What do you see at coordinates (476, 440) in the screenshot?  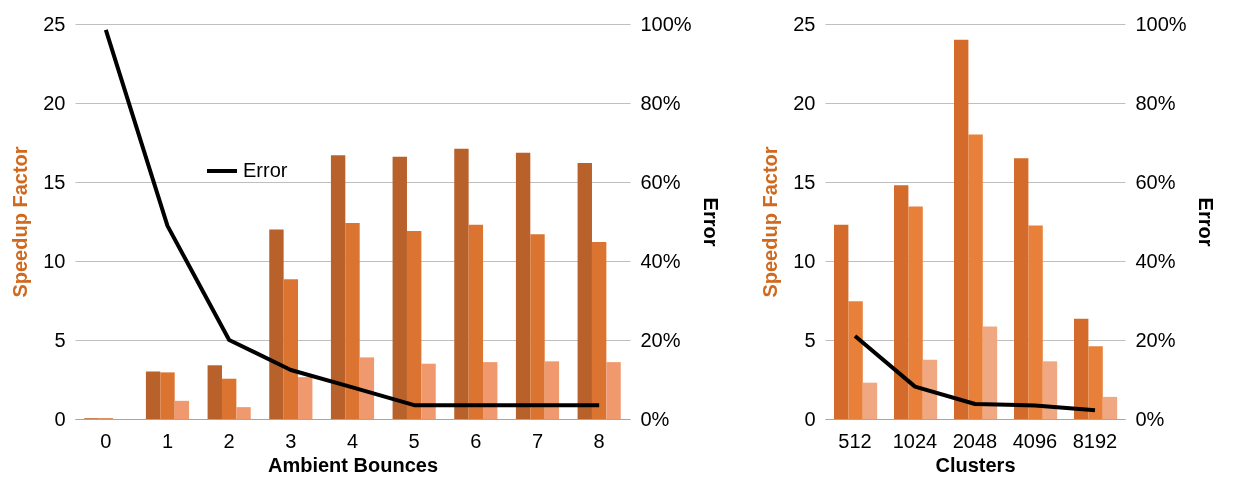 I see `x-tick-label: 6` at bounding box center [476, 440].